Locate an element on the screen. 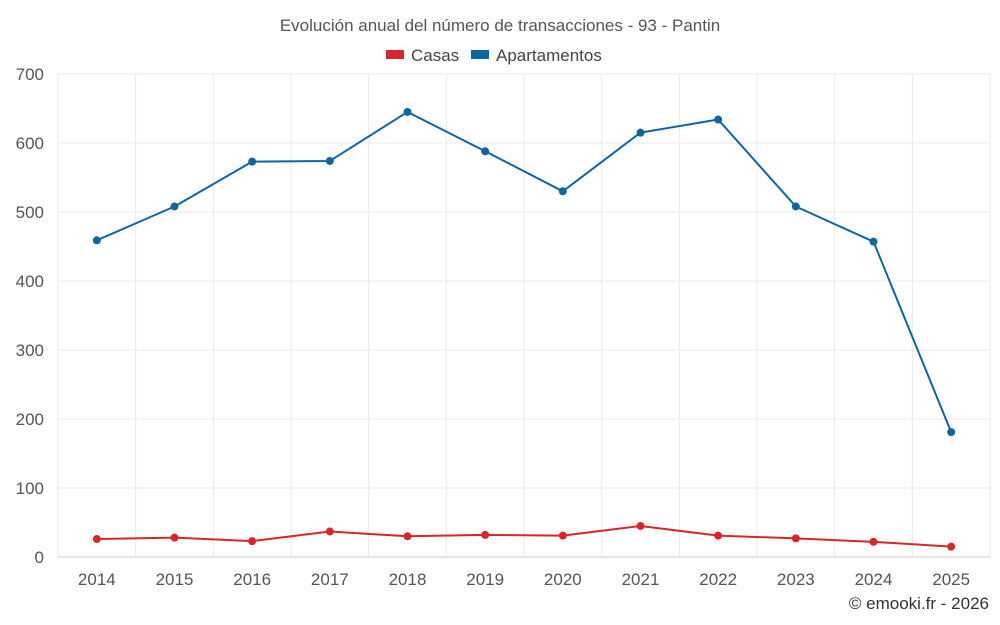 The width and height of the screenshot is (1000, 625). y-axis-ticks: 0 100 200 300 400 500 600 700 is located at coordinates (30, 316).